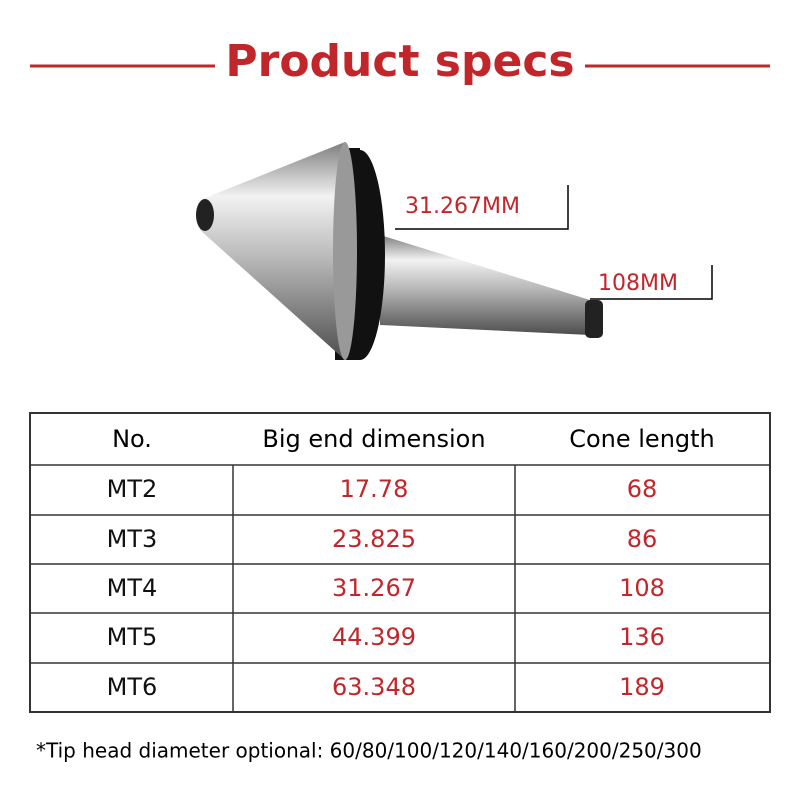  I want to click on column-header: No., so click(132, 439).